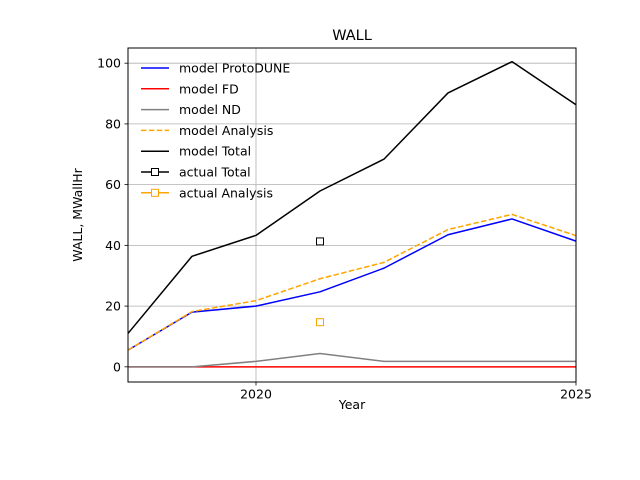 This screenshot has width=640, height=480. What do you see at coordinates (352, 404) in the screenshot?
I see `x-axis-label: Year` at bounding box center [352, 404].